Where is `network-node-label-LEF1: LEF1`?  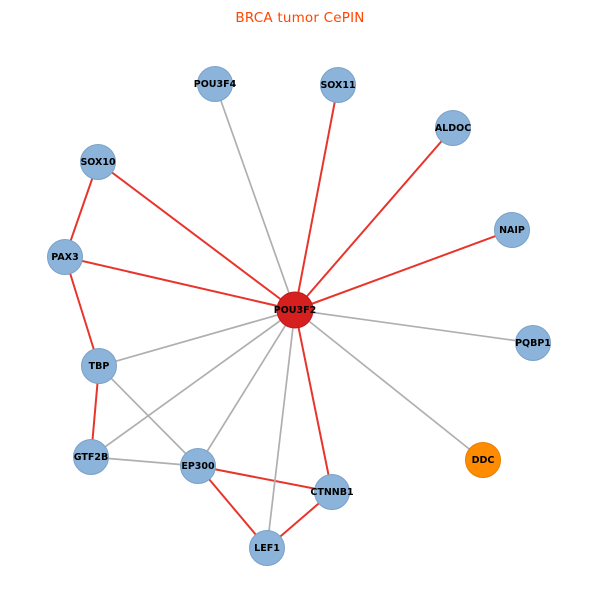
network-node-label-LEF1: LEF1 is located at coordinates (267, 548).